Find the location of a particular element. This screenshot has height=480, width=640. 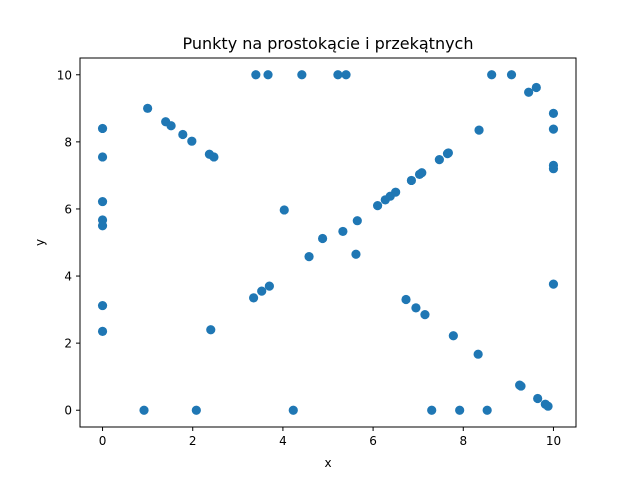

x-tick-label: 2 is located at coordinates (193, 441).